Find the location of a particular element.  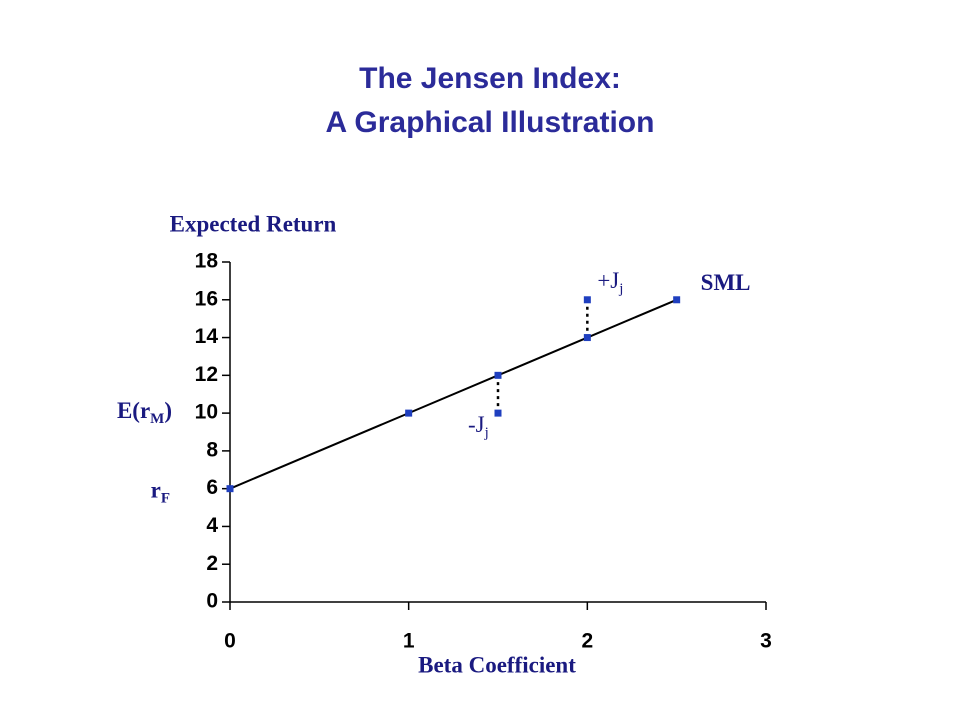

x-tick-label: 2 is located at coordinates (587, 641).